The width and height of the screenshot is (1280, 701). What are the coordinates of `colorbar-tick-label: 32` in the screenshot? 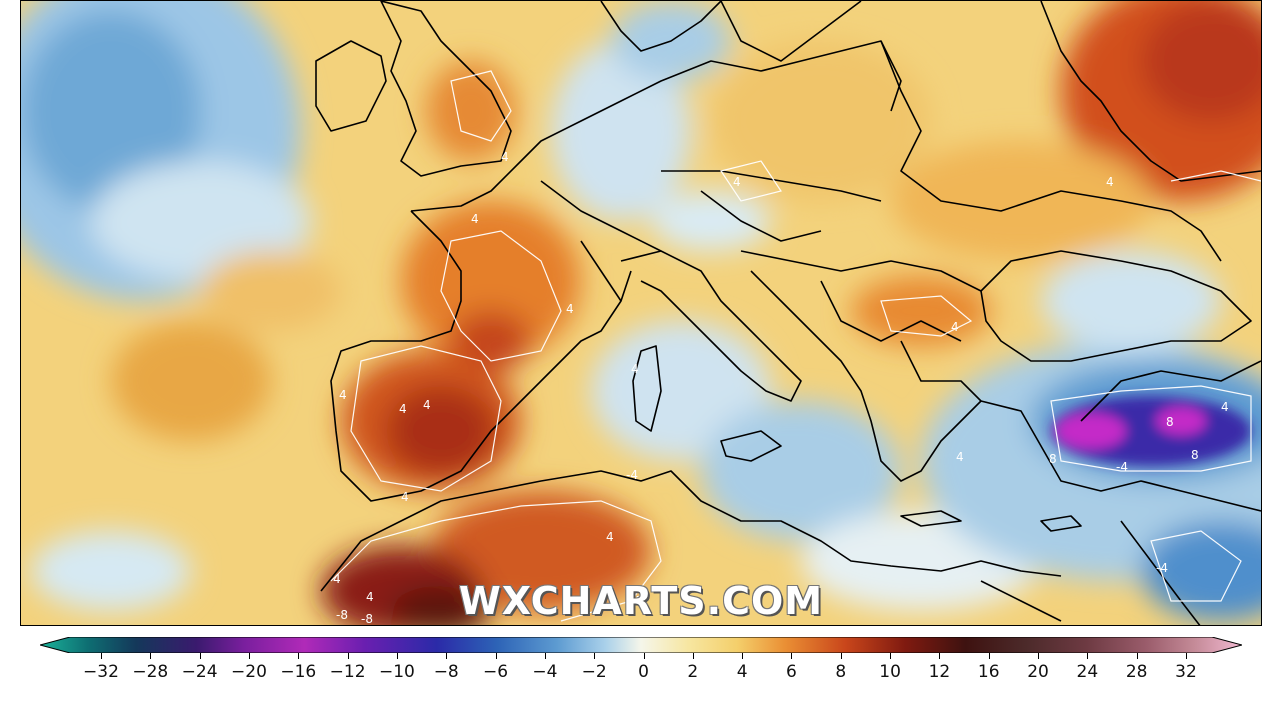 It's located at (1186, 672).